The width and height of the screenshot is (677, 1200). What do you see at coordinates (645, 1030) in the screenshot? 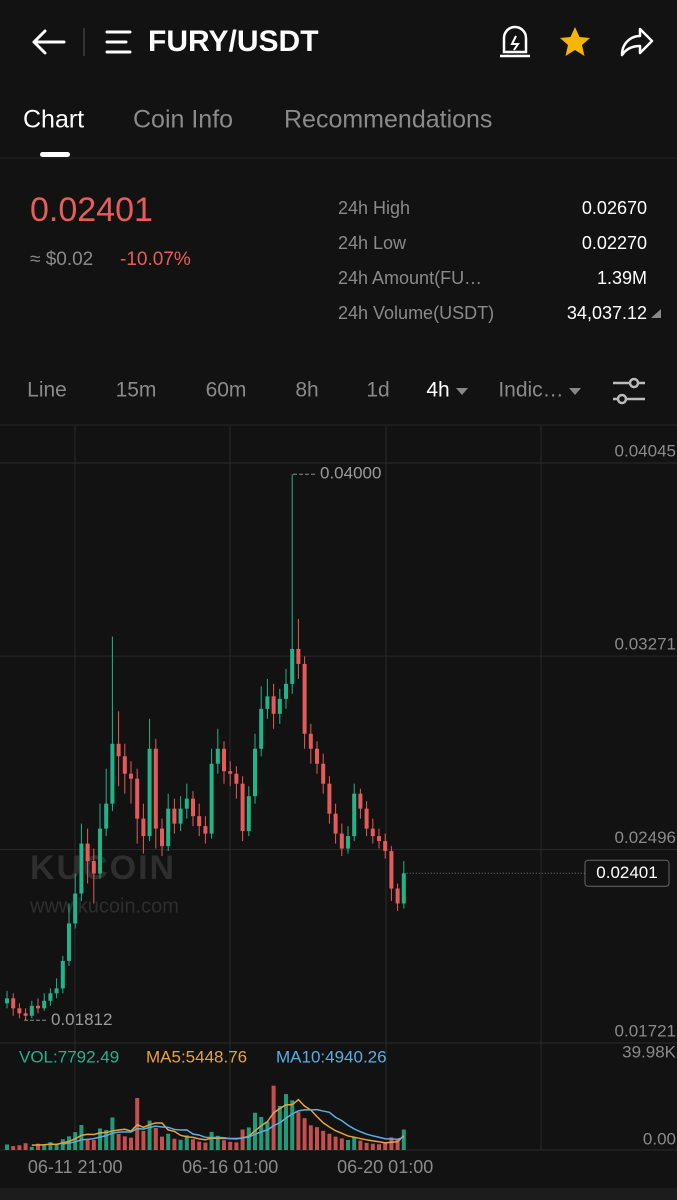
I see `y-tick-label: 0.01721` at bounding box center [645, 1030].